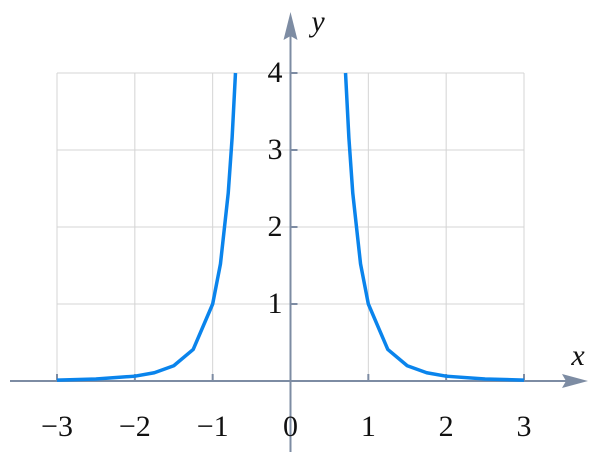 This screenshot has width=600, height=460. What do you see at coordinates (135, 426) in the screenshot?
I see `x-tick-label: −2` at bounding box center [135, 426].